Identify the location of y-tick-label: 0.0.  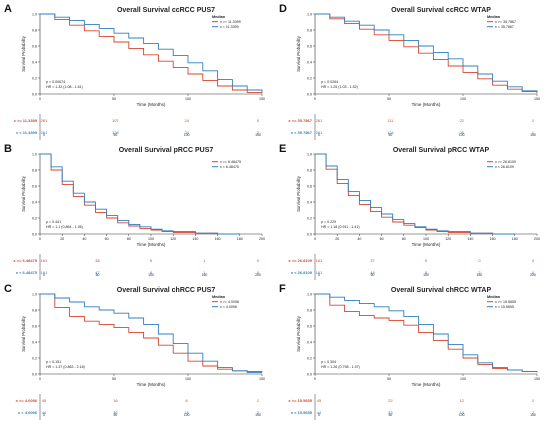
(34, 375).